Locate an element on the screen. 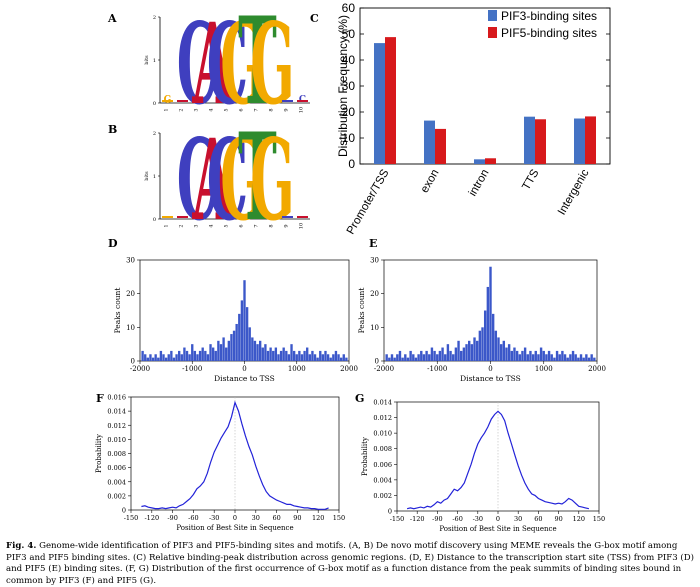 This screenshot has height=587, width=700. y-tick-label: 0.010 is located at coordinates (382, 434).